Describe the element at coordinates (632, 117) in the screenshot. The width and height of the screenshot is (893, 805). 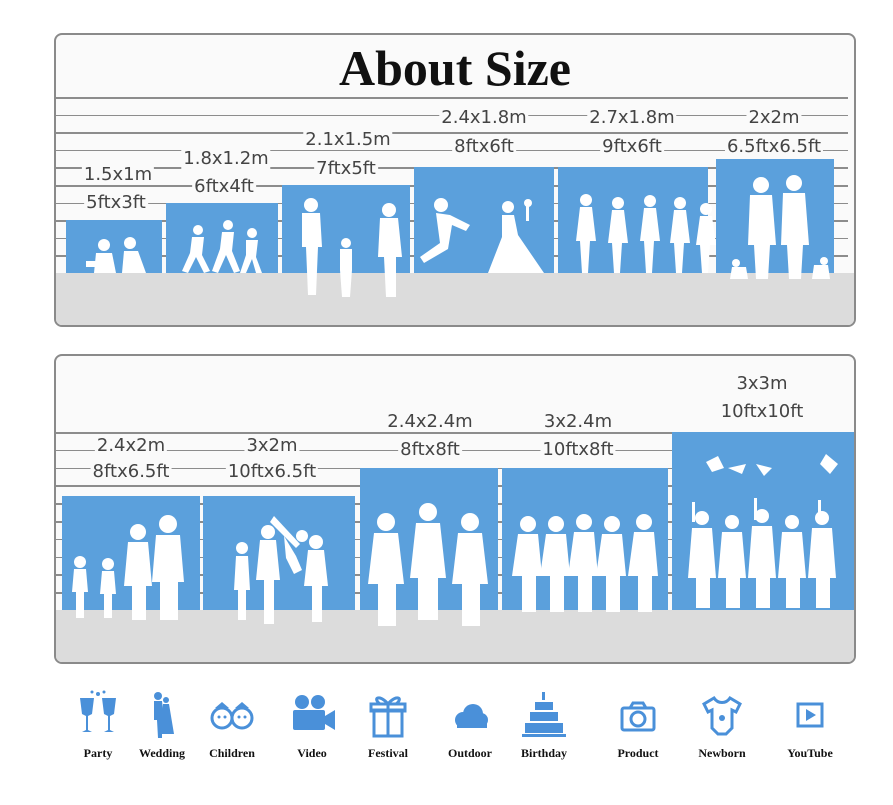
I see `size-label-metric: 2.7x1.8m` at that location.